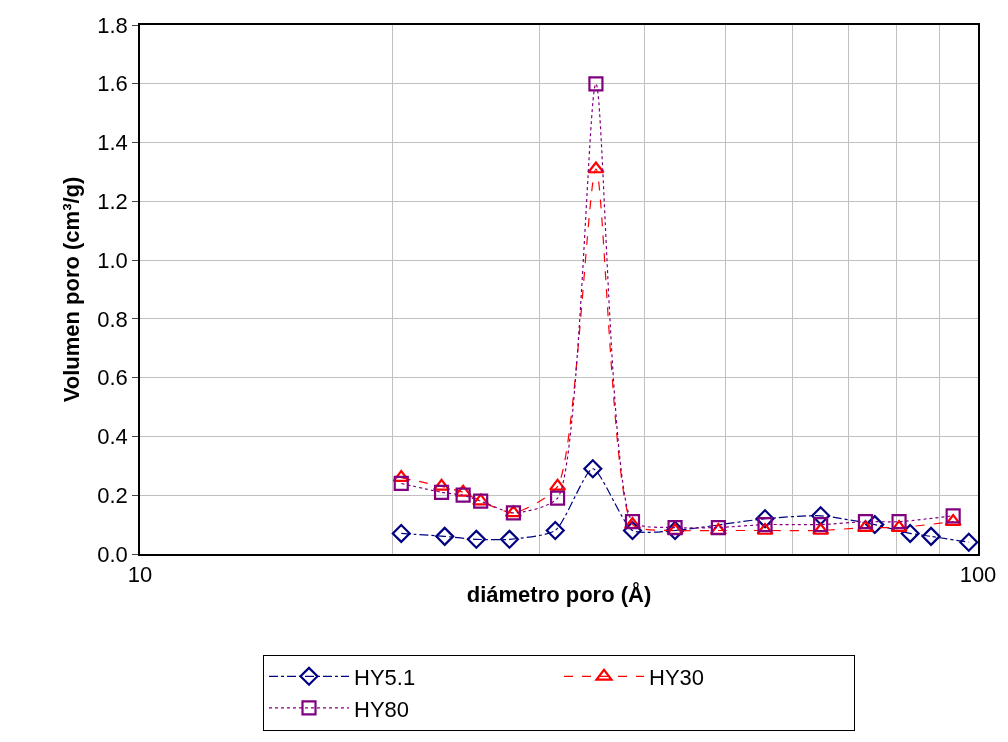 This screenshot has width=1008, height=742. I want to click on y-tick-label: 1.0, so click(112, 260).